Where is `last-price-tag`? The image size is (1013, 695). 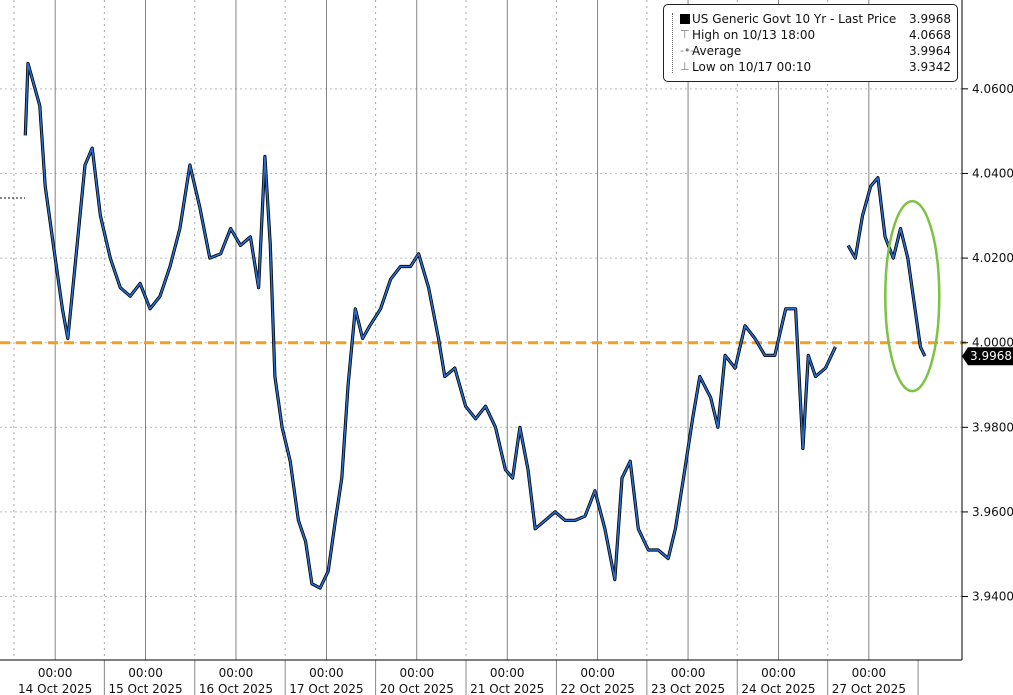 last-price-tag is located at coordinates (987, 356).